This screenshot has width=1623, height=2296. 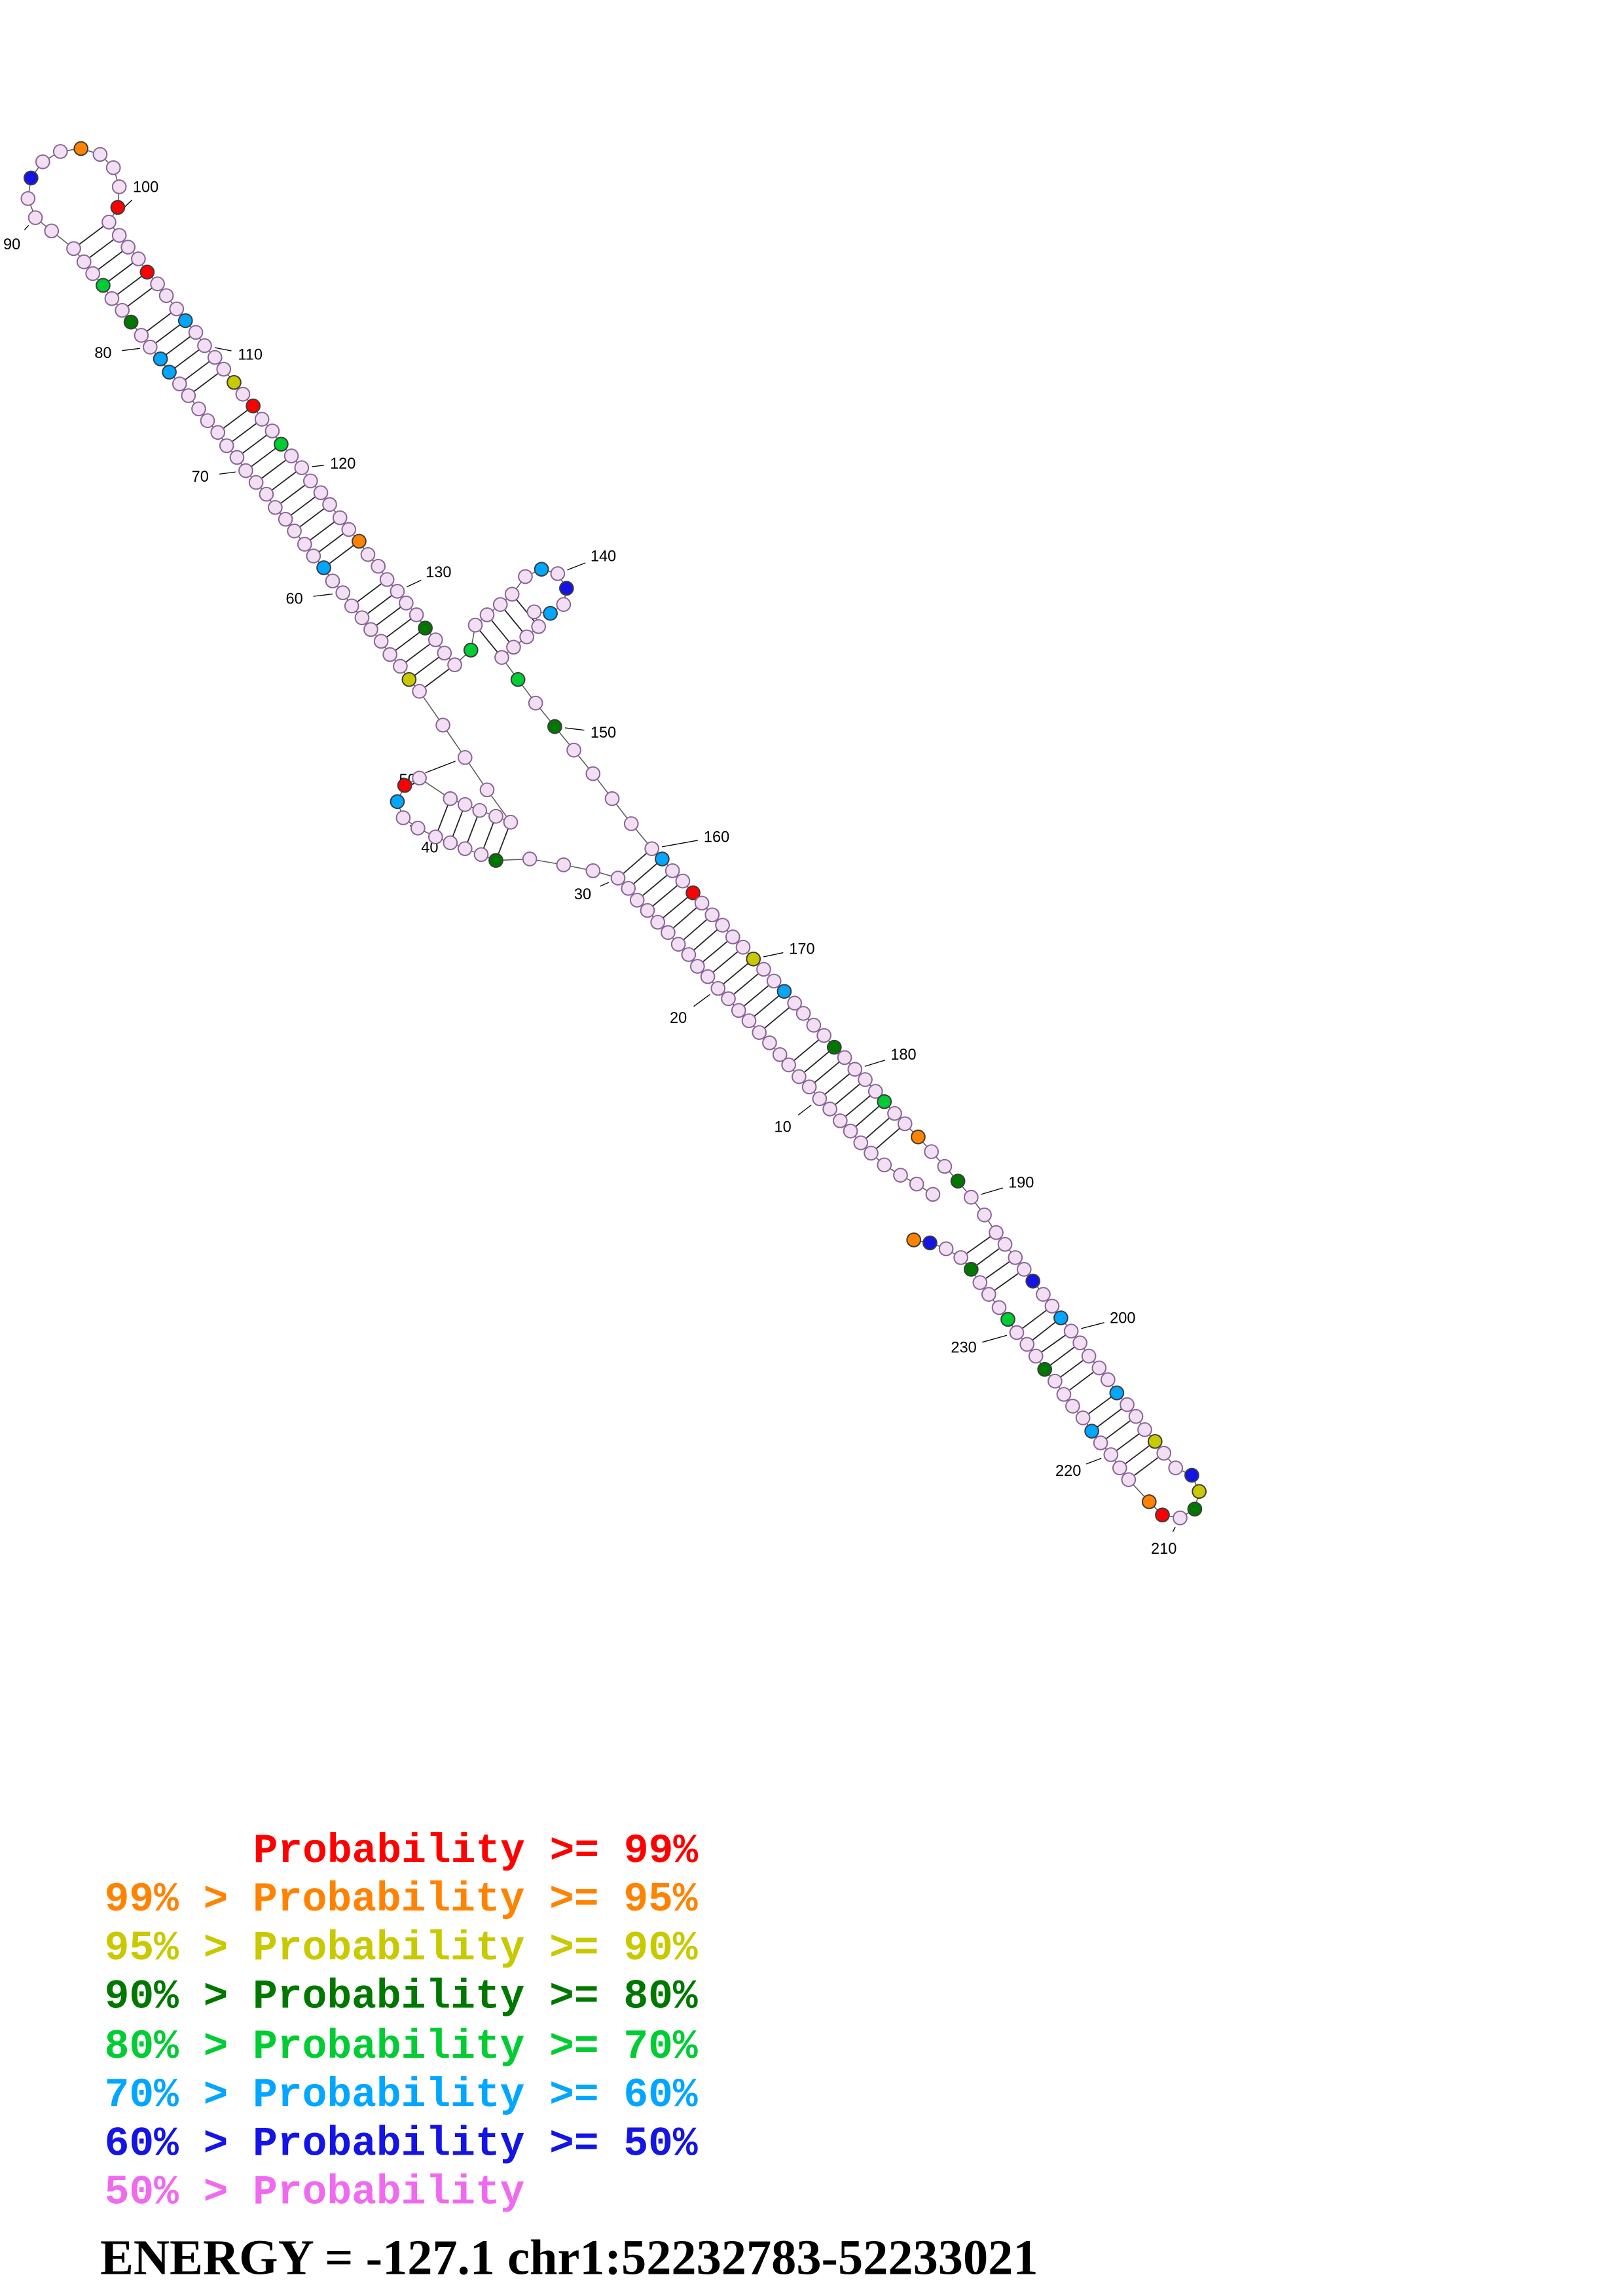 What do you see at coordinates (476, 1851) in the screenshot?
I see `legend-item-prob-99: Probability >= 99%` at bounding box center [476, 1851].